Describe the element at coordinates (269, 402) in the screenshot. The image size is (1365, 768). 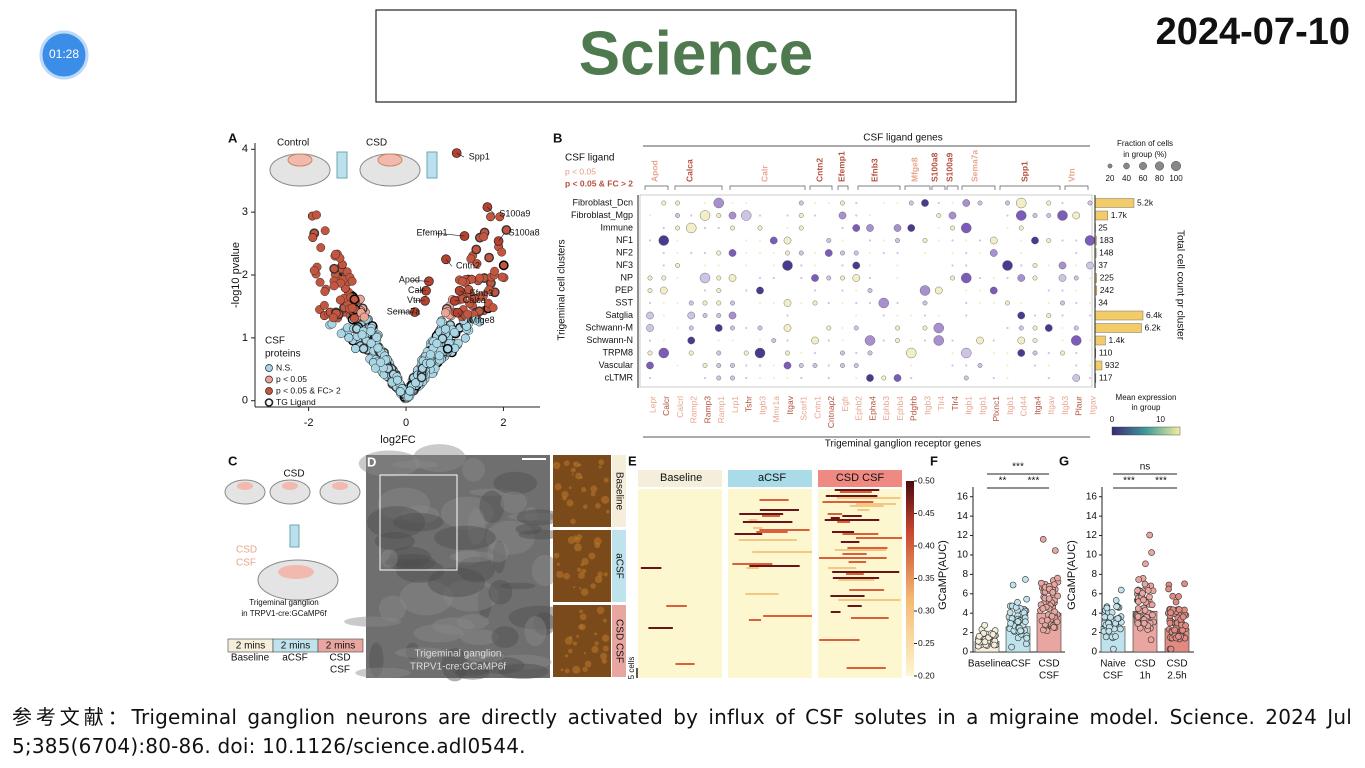
I see `legend-swatch` at that location.